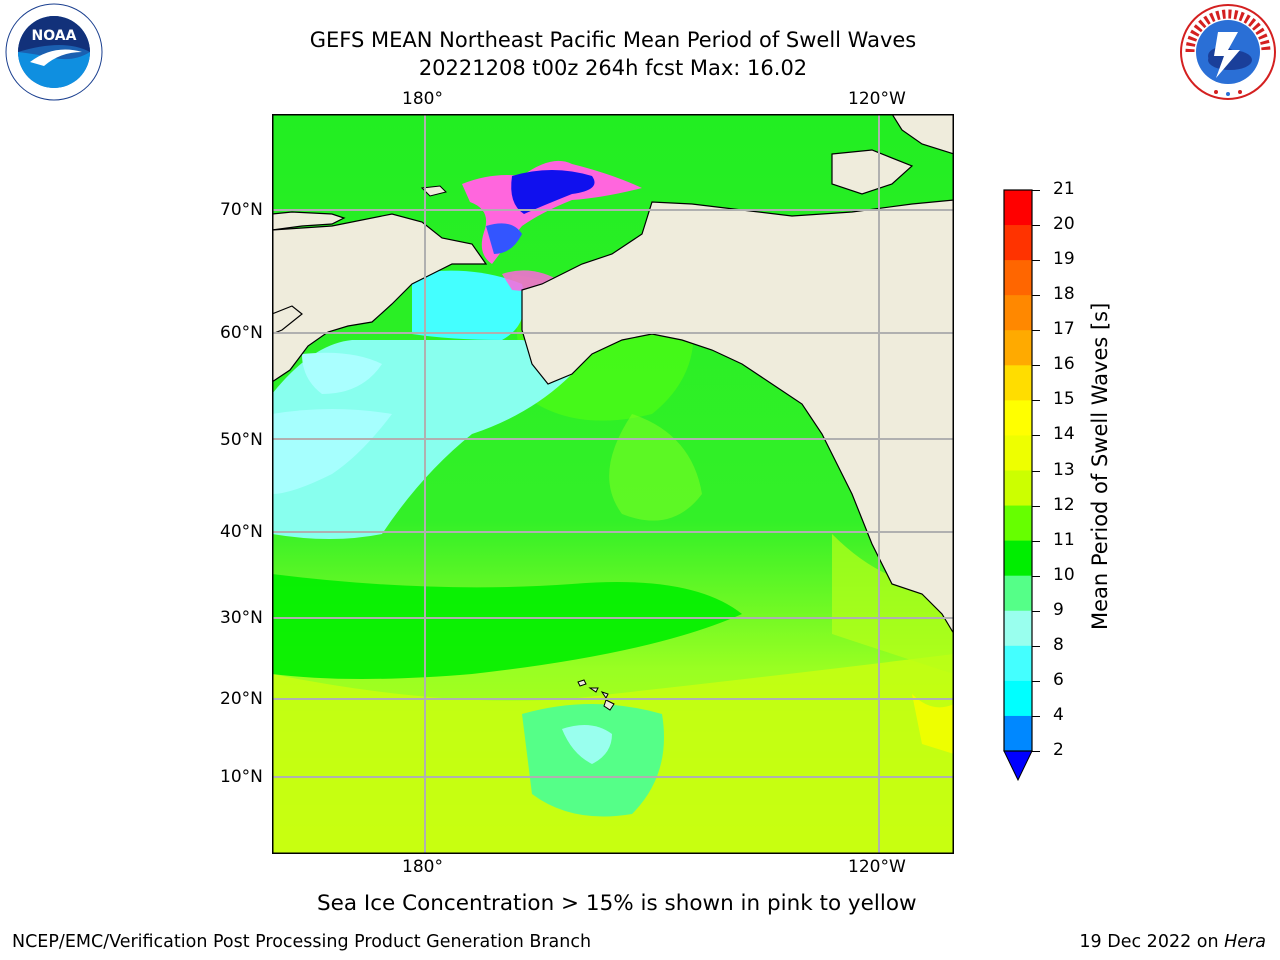  What do you see at coordinates (241, 699) in the screenshot?
I see `lat-label-20n: 20°N` at bounding box center [241, 699].